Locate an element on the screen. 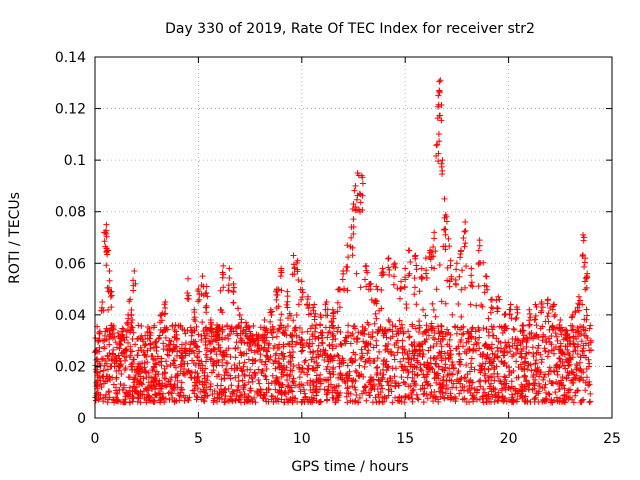  x-axis-label: GPS time / hours is located at coordinates (349, 467).